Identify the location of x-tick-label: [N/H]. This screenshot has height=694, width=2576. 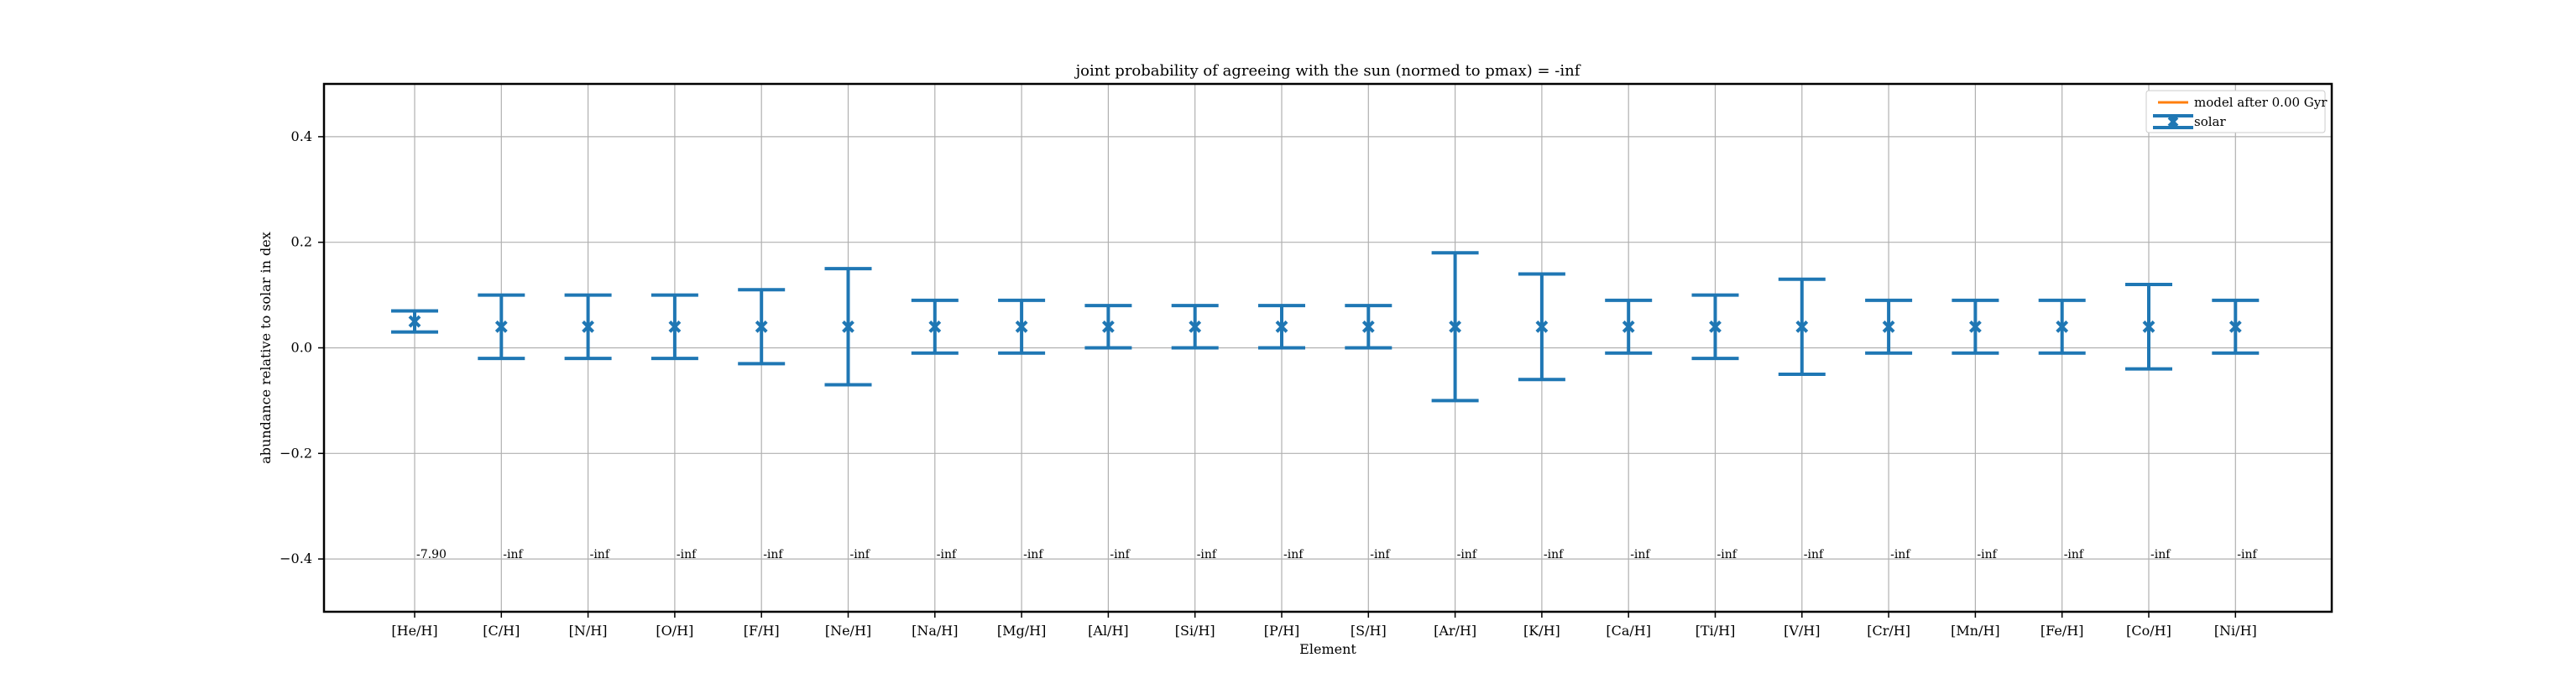
(588, 631).